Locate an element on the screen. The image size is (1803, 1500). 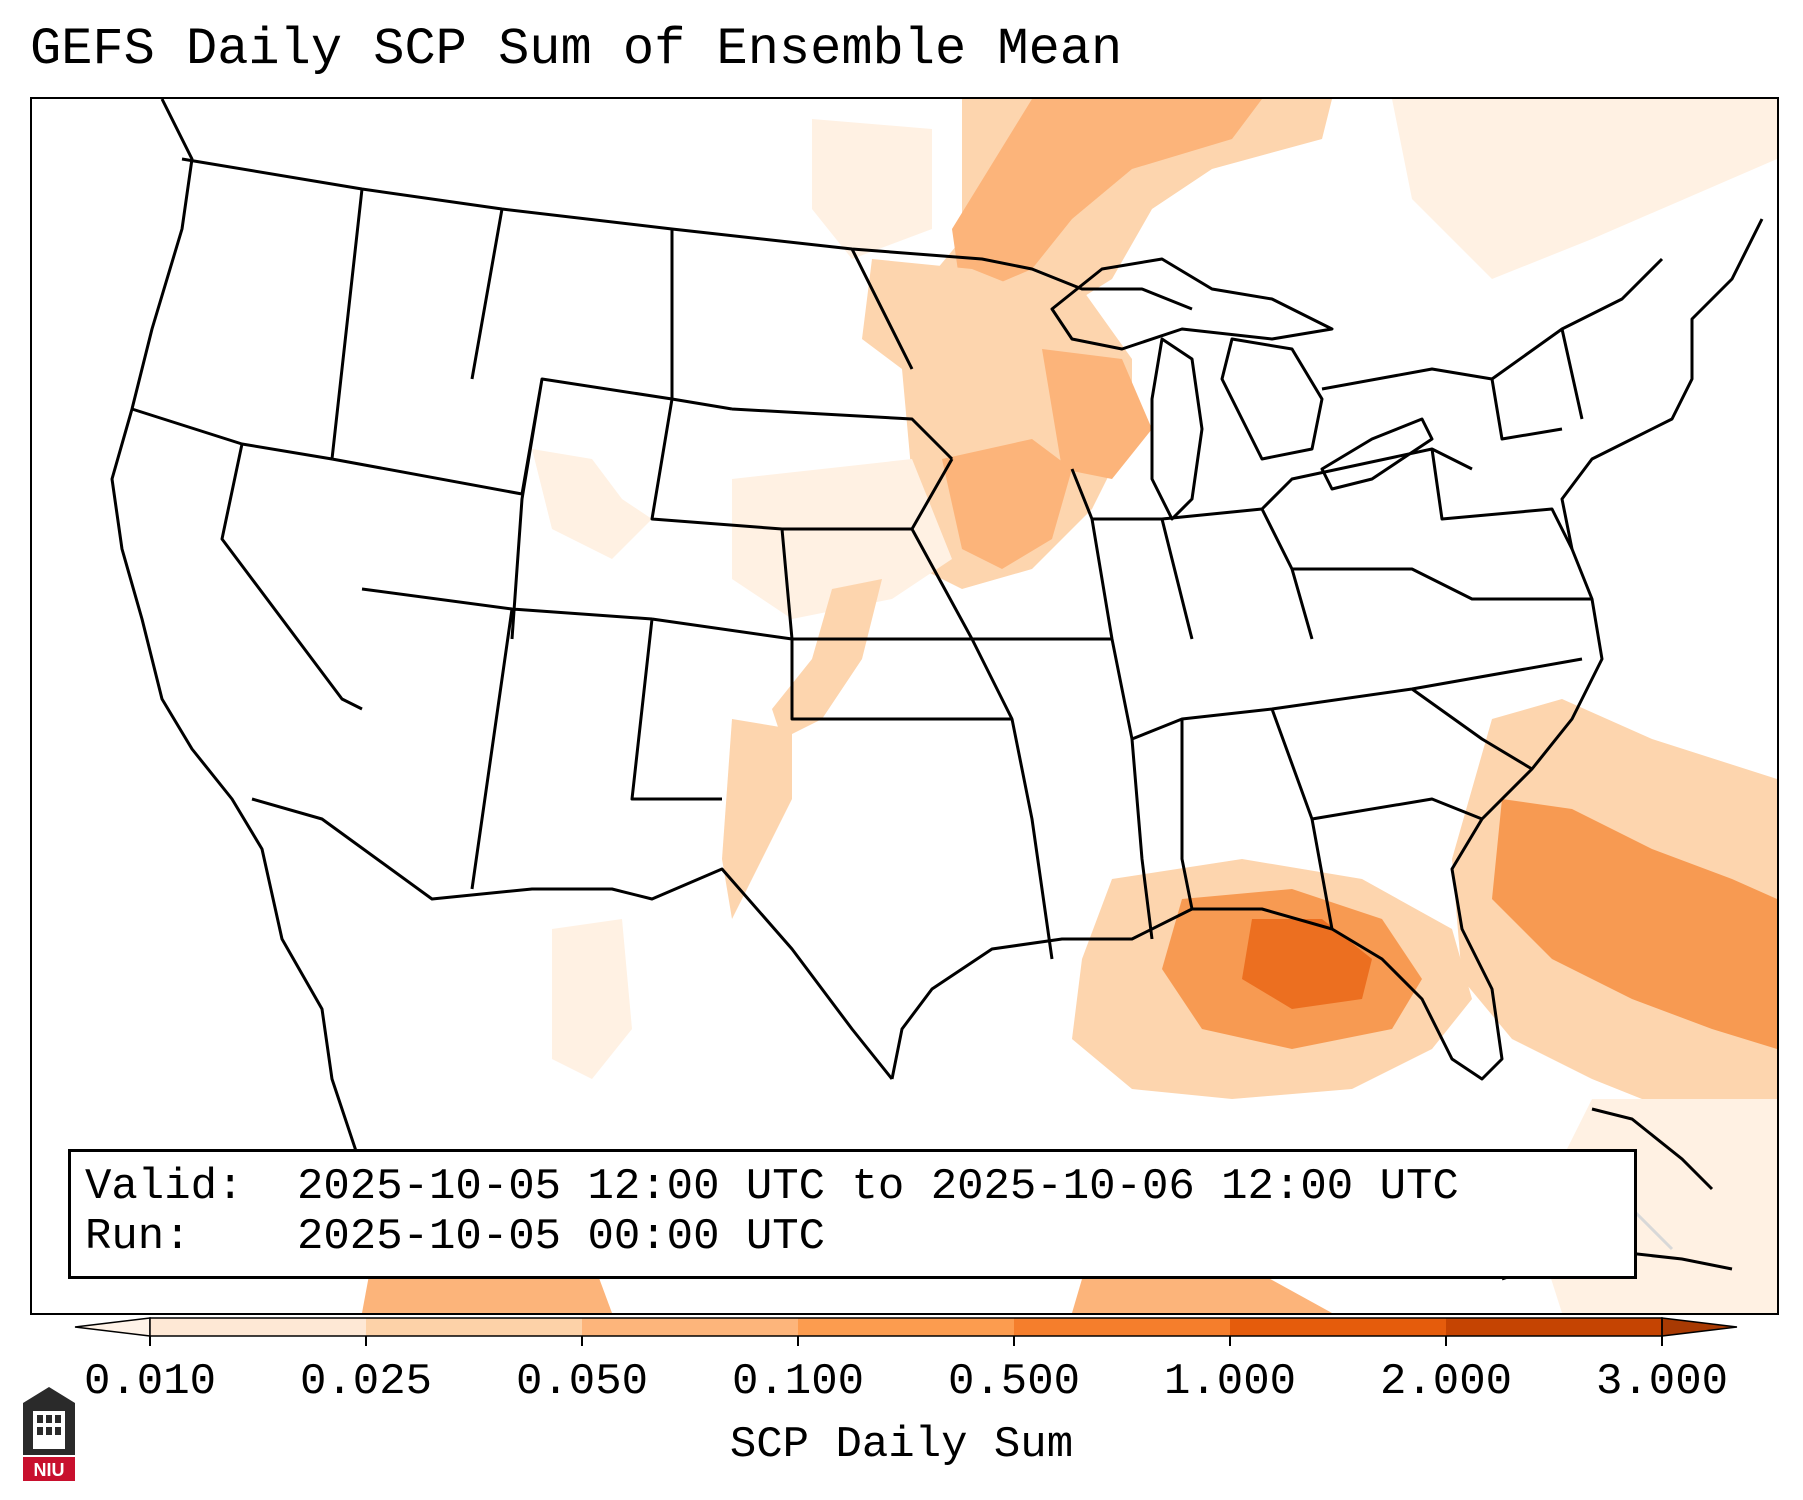
lake-superior is located at coordinates (1192, 304).